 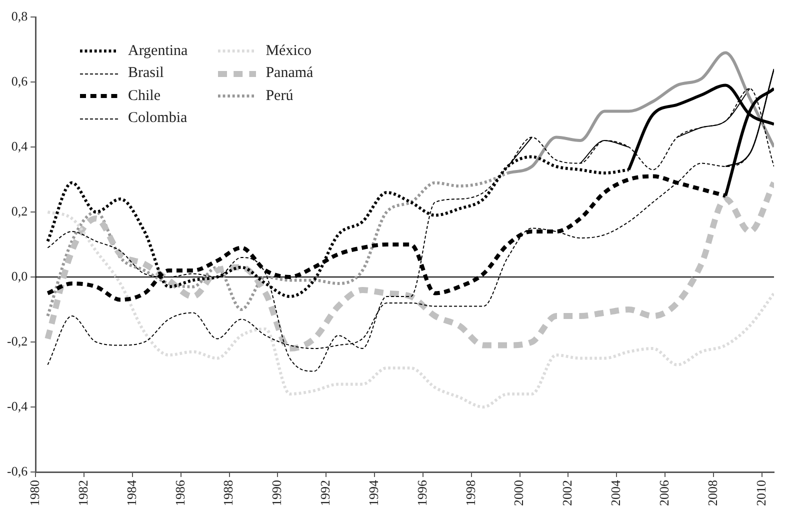 What do you see at coordinates (664, 493) in the screenshot?
I see `x-tick-label: 2006` at bounding box center [664, 493].